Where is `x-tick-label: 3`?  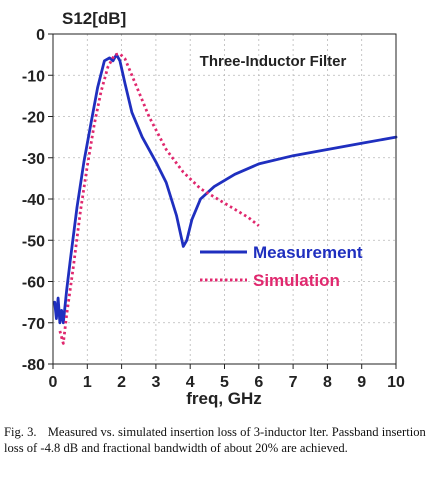 x-tick-label: 3 is located at coordinates (155, 382).